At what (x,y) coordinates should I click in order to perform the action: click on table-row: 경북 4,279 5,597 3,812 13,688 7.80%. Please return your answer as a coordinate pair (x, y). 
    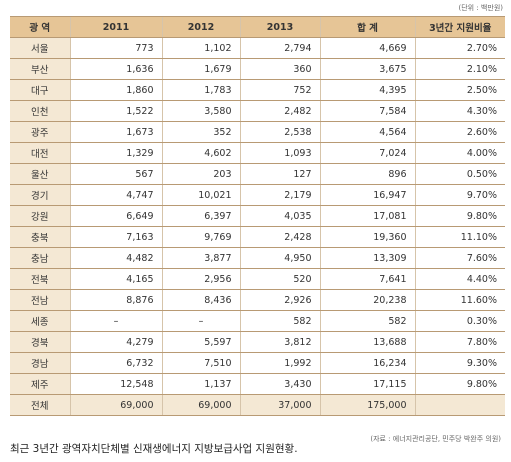
    Looking at the image, I should click on (257, 342).